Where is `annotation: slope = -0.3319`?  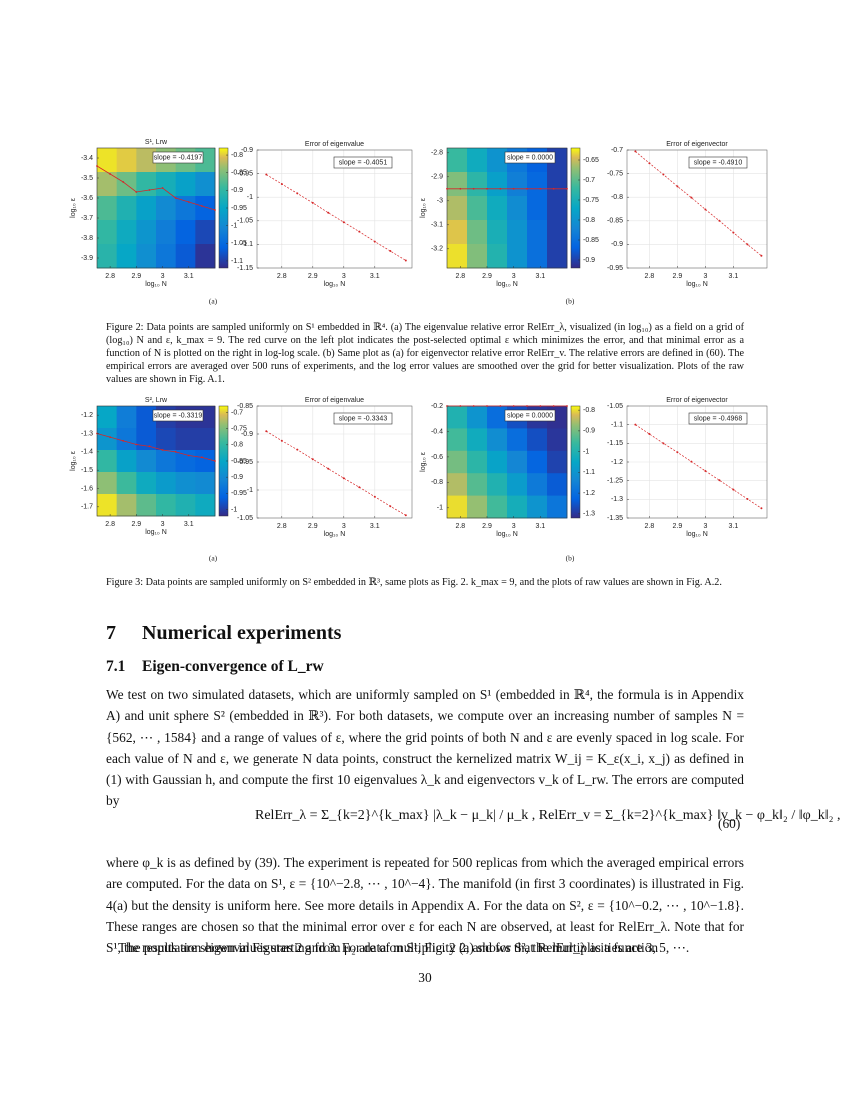 annotation: slope = -0.3319 is located at coordinates (178, 416).